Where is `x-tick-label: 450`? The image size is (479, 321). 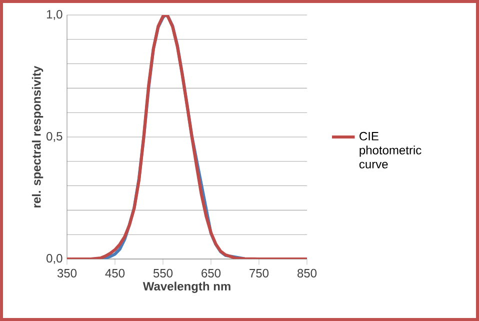 x-tick-label: 450 is located at coordinates (115, 273).